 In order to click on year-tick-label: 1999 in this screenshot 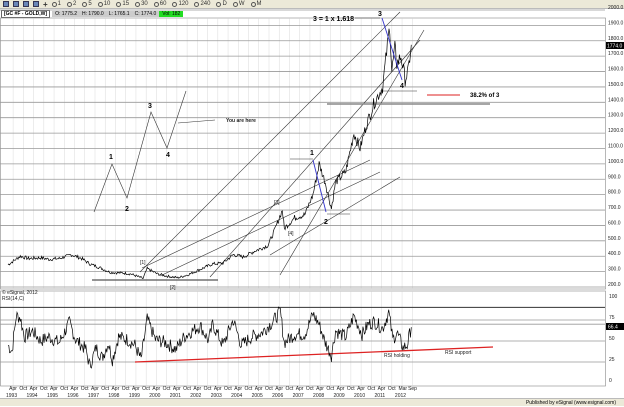, I will do `click(134, 396)`.